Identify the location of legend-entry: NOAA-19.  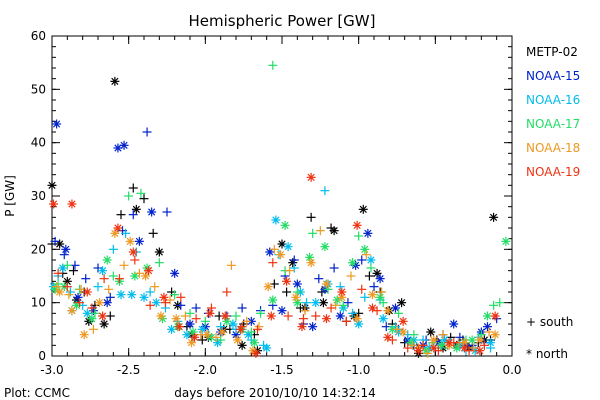
(553, 172).